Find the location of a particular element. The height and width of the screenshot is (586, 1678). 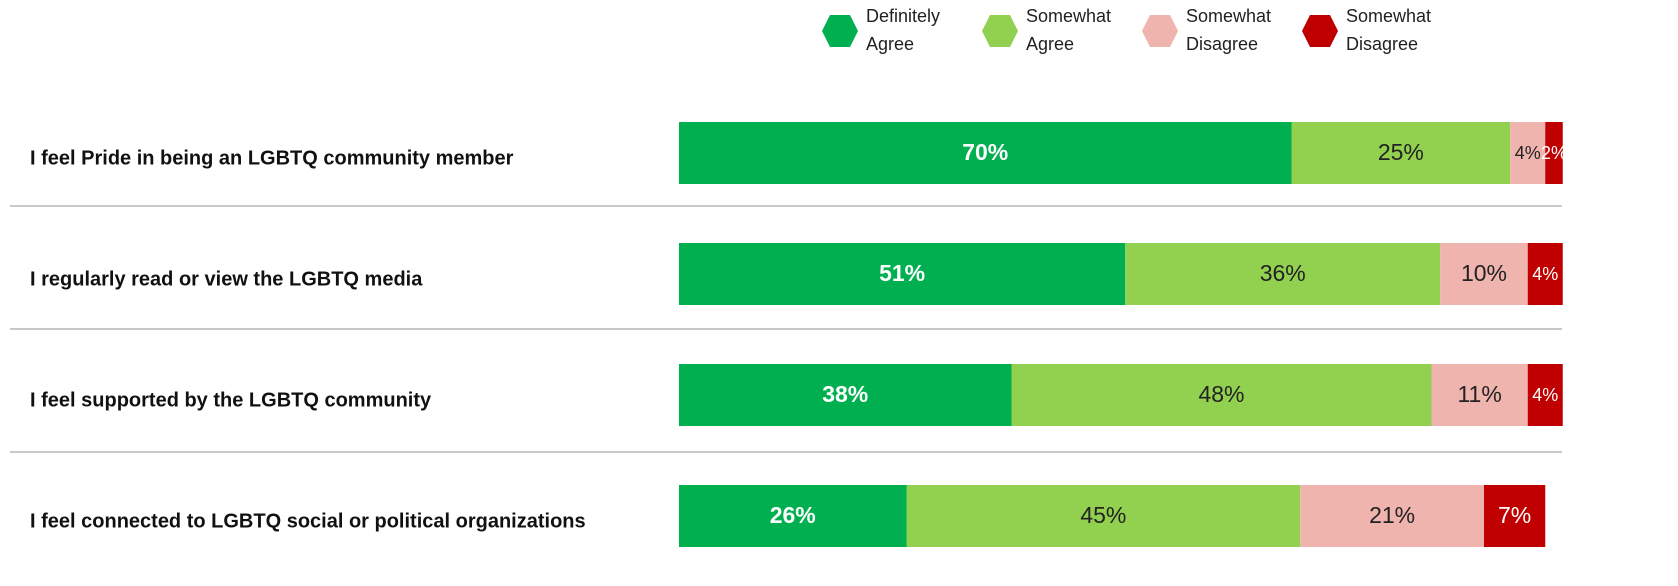

data-label: 7% is located at coordinates (1514, 515).